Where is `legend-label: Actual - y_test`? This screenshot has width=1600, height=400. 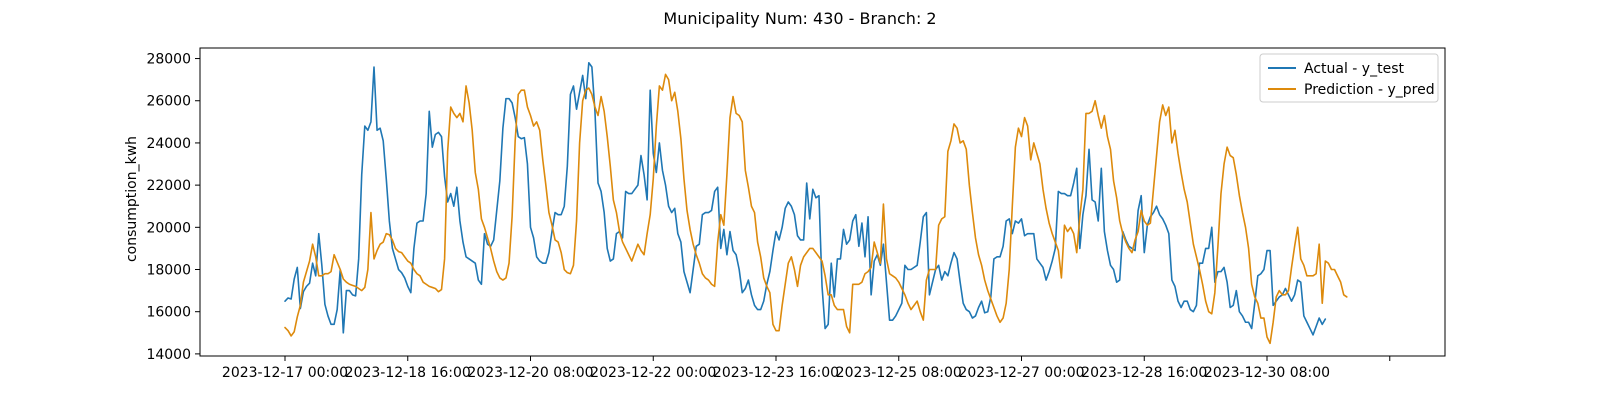 legend-label: Actual - y_test is located at coordinates (1354, 69).